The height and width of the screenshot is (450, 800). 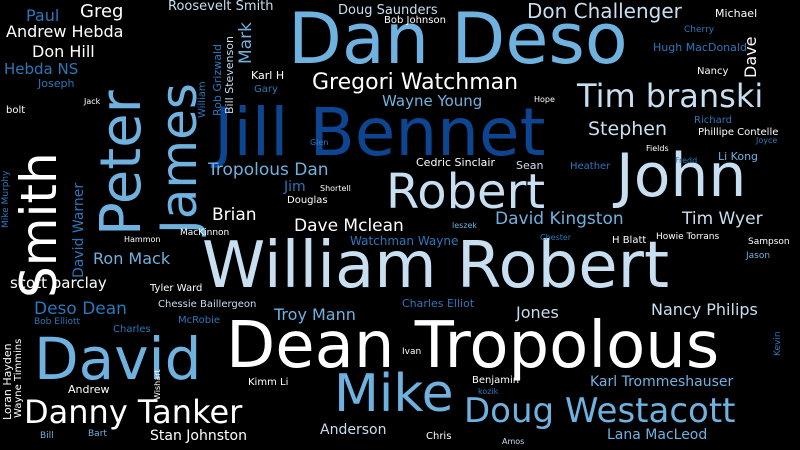 What do you see at coordinates (202, 99) in the screenshot?
I see `word: William` at bounding box center [202, 99].